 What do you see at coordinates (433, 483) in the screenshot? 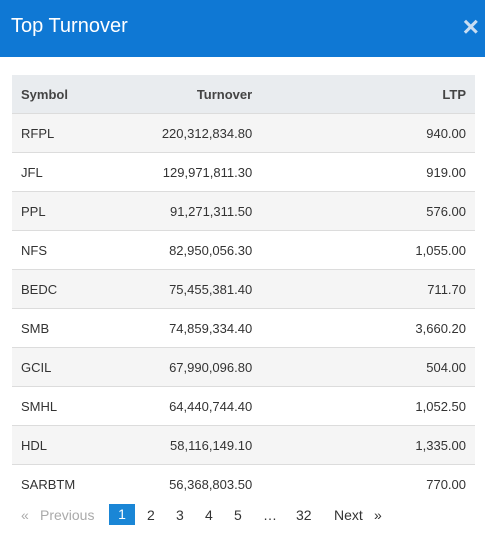
I see `table-cell: 770.00` at bounding box center [433, 483].